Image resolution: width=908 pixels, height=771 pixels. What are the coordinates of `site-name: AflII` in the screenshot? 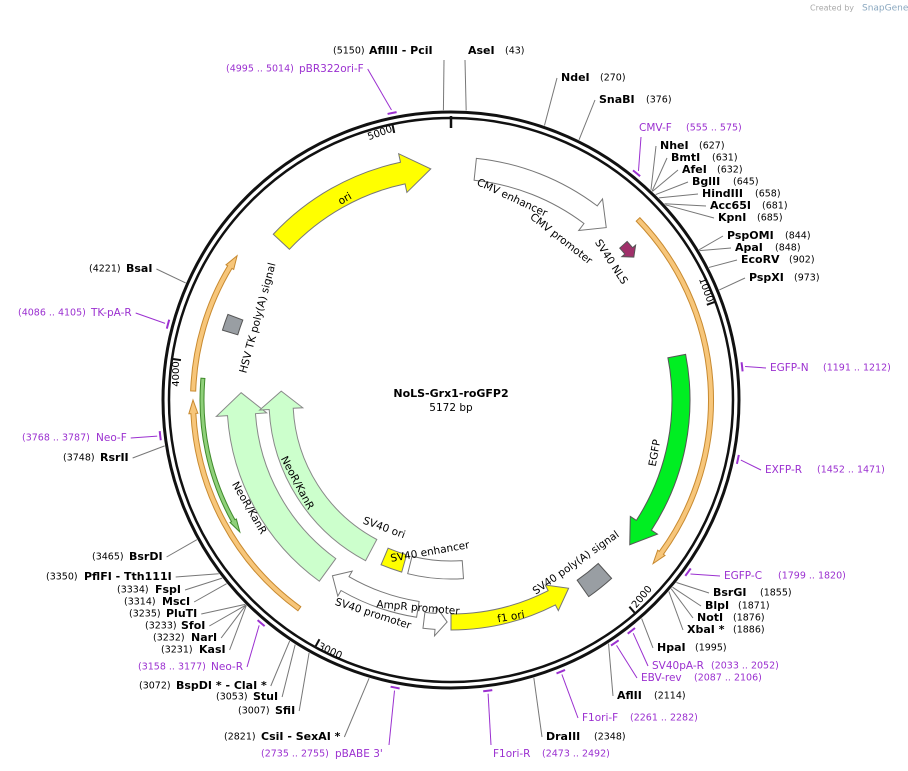 It's located at (629, 695).